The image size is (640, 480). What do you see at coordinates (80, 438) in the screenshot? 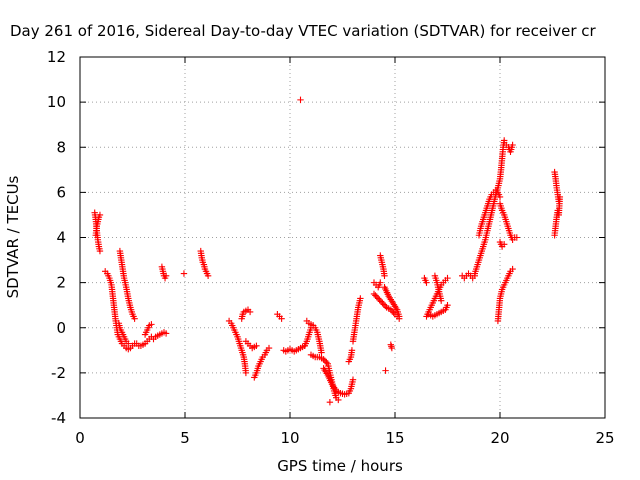
I see `x-tick-label: 0` at bounding box center [80, 438].